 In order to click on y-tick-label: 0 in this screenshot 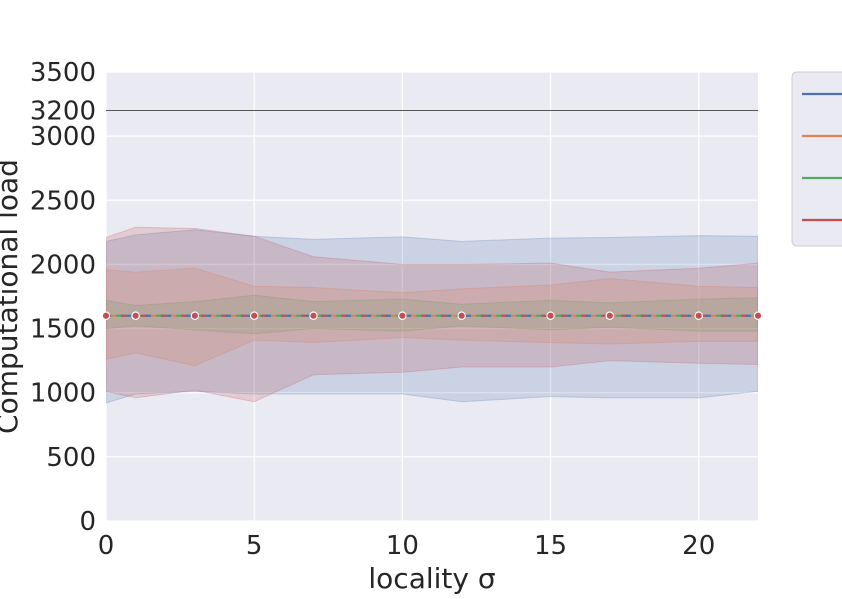, I will do `click(87, 522)`.